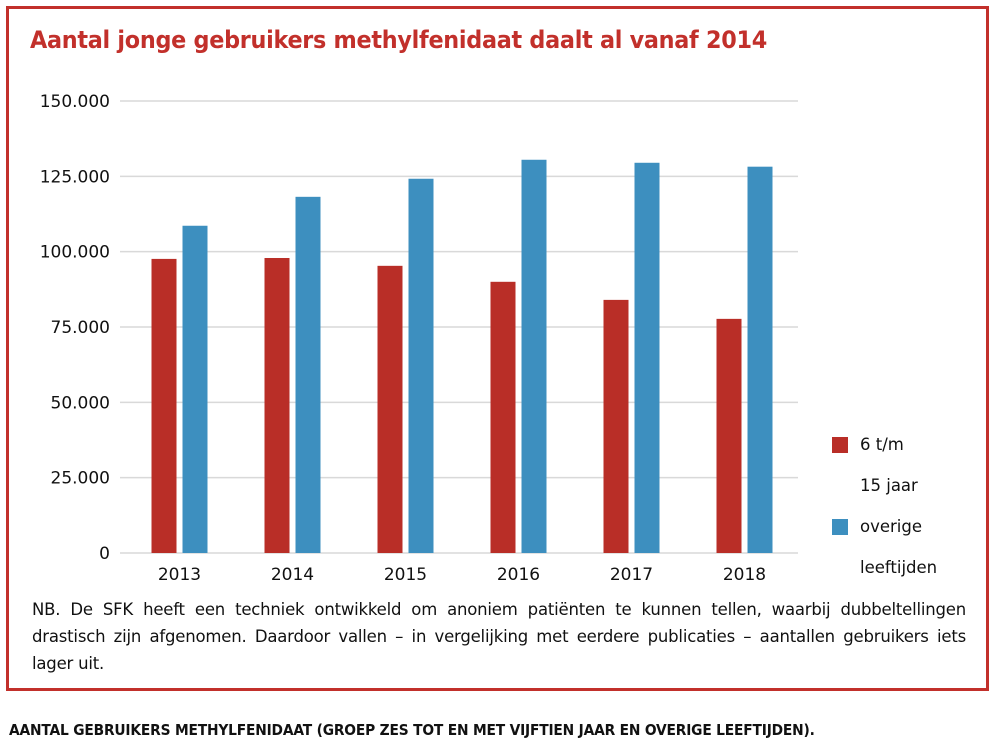 This screenshot has width=998, height=750. I want to click on x-tick-label: 2018, so click(744, 575).